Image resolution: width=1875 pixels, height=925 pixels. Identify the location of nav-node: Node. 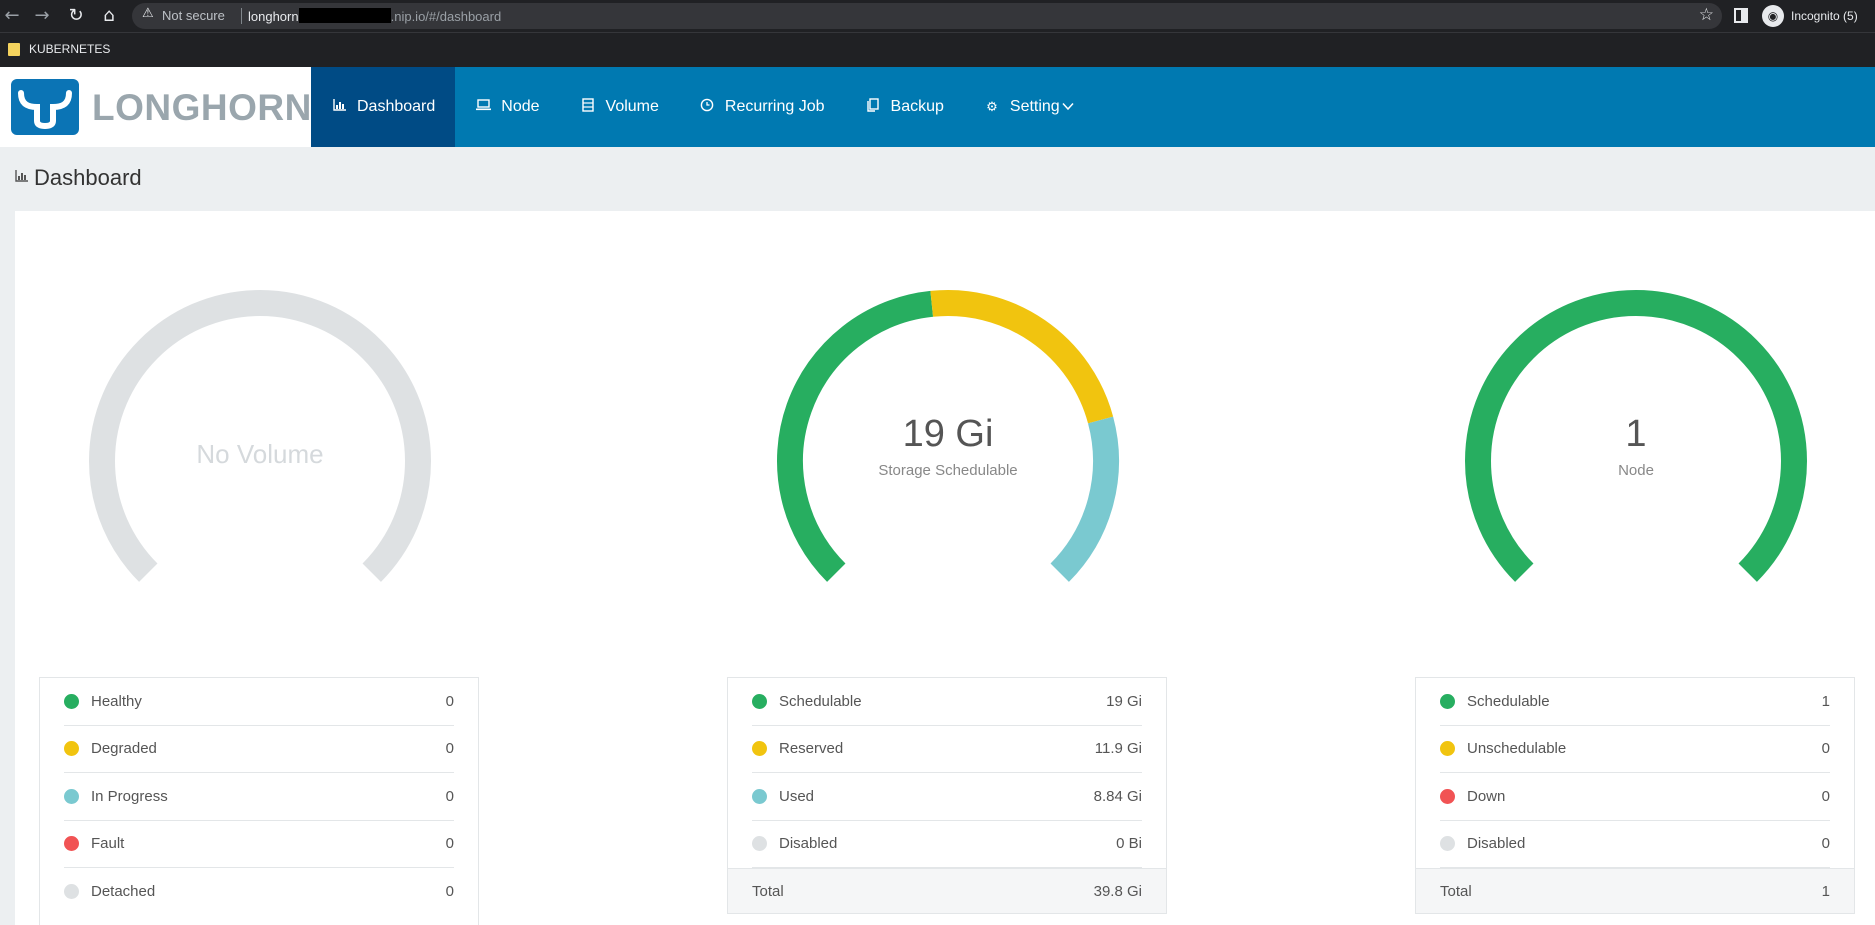
(507, 107).